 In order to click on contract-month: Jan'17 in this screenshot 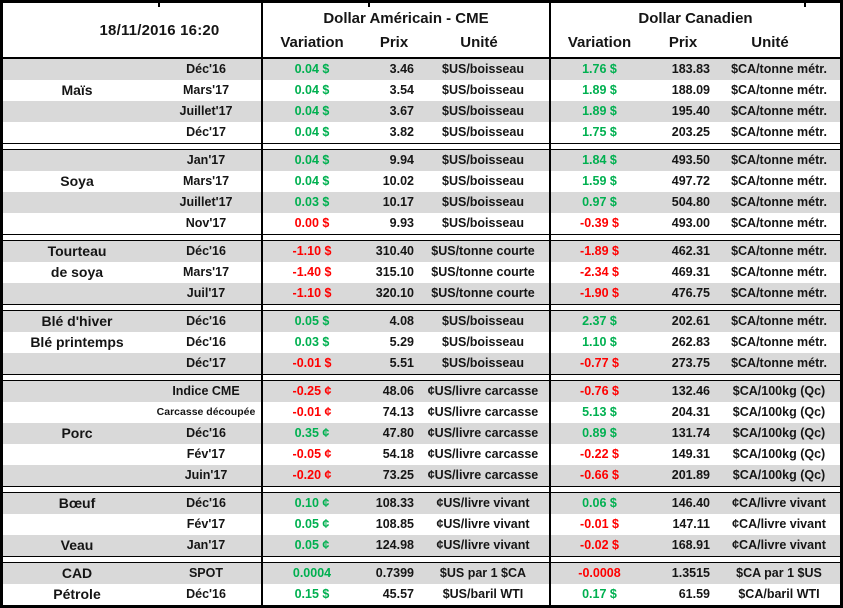, I will do `click(206, 160)`.